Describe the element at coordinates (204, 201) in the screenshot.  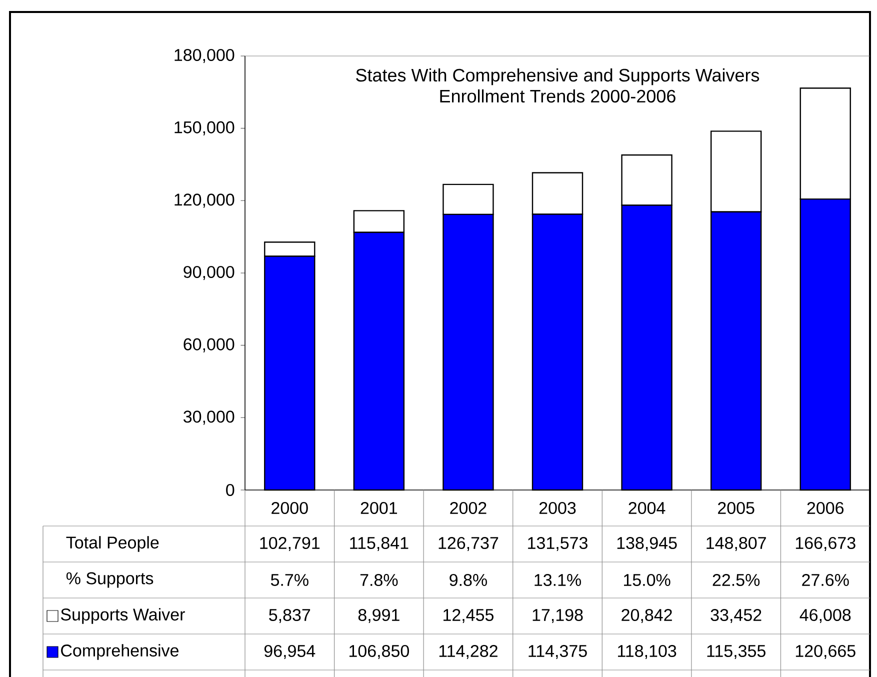
I see `y-tick-label: 120,000` at that location.